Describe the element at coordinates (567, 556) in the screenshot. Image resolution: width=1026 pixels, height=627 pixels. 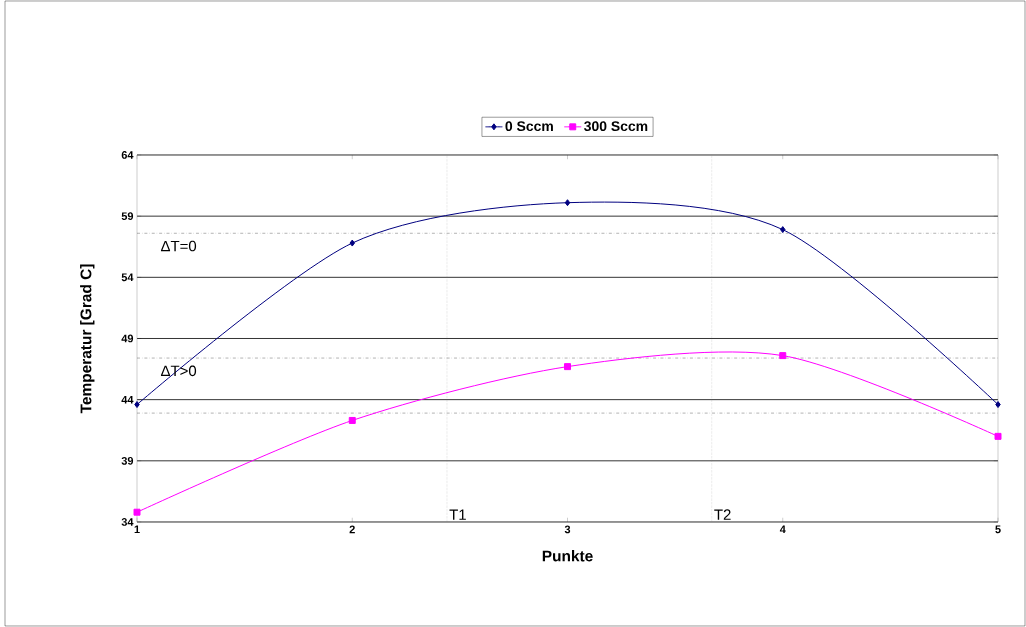
I see `x-axis-title: Punkte` at that location.